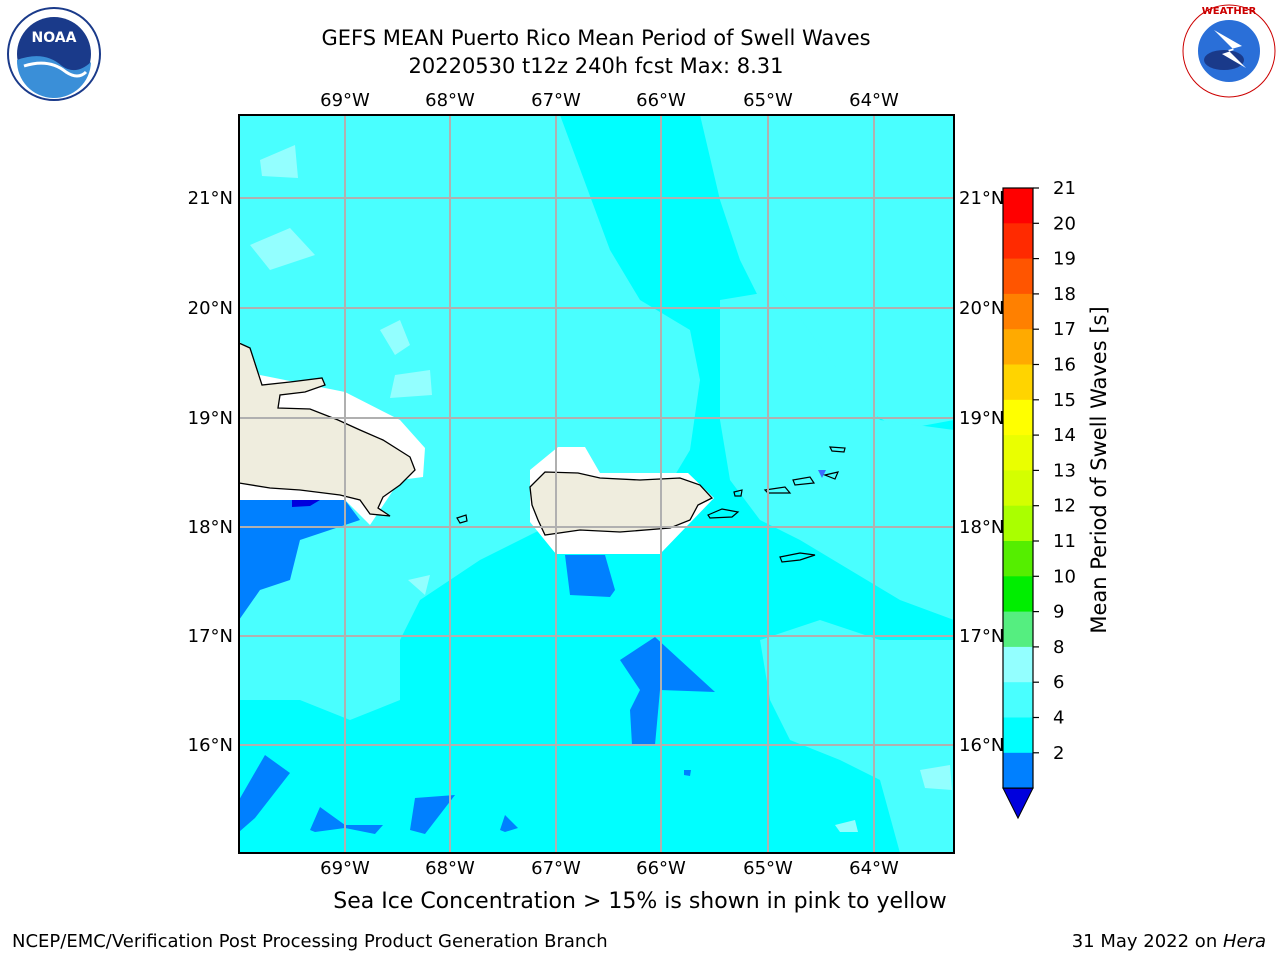  What do you see at coordinates (1064, 294) in the screenshot?
I see `colorbar-tick-label: 18` at bounding box center [1064, 294].